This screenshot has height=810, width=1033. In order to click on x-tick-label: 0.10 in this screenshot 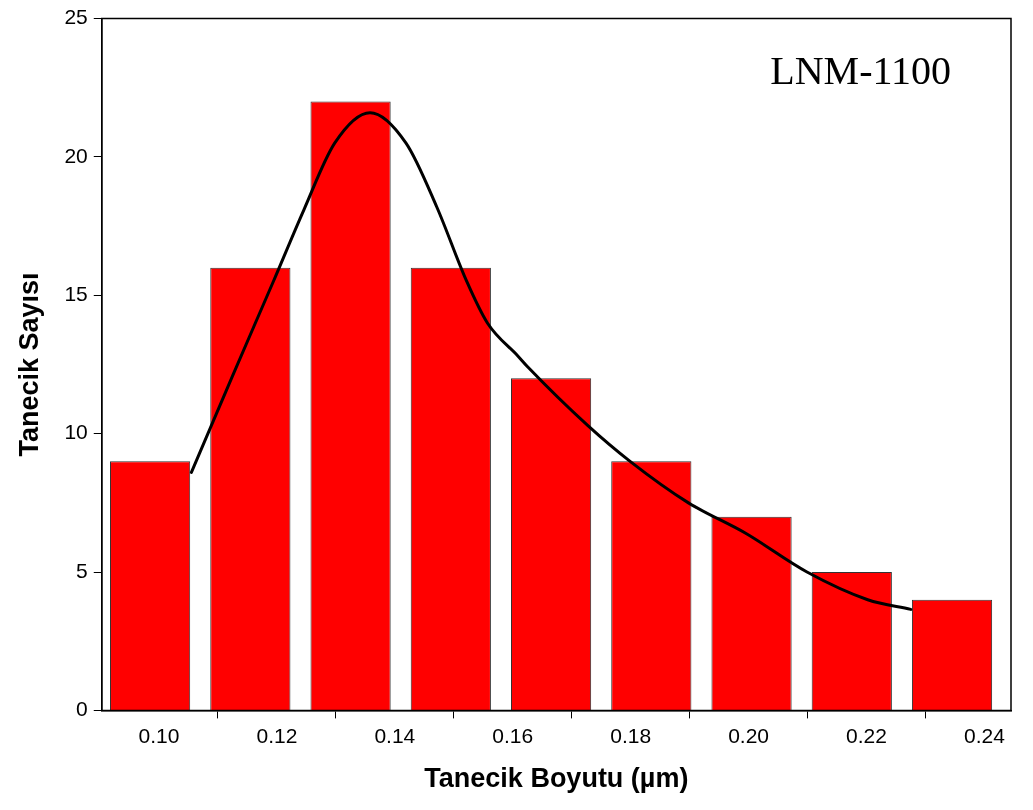, I will do `click(159, 735)`.